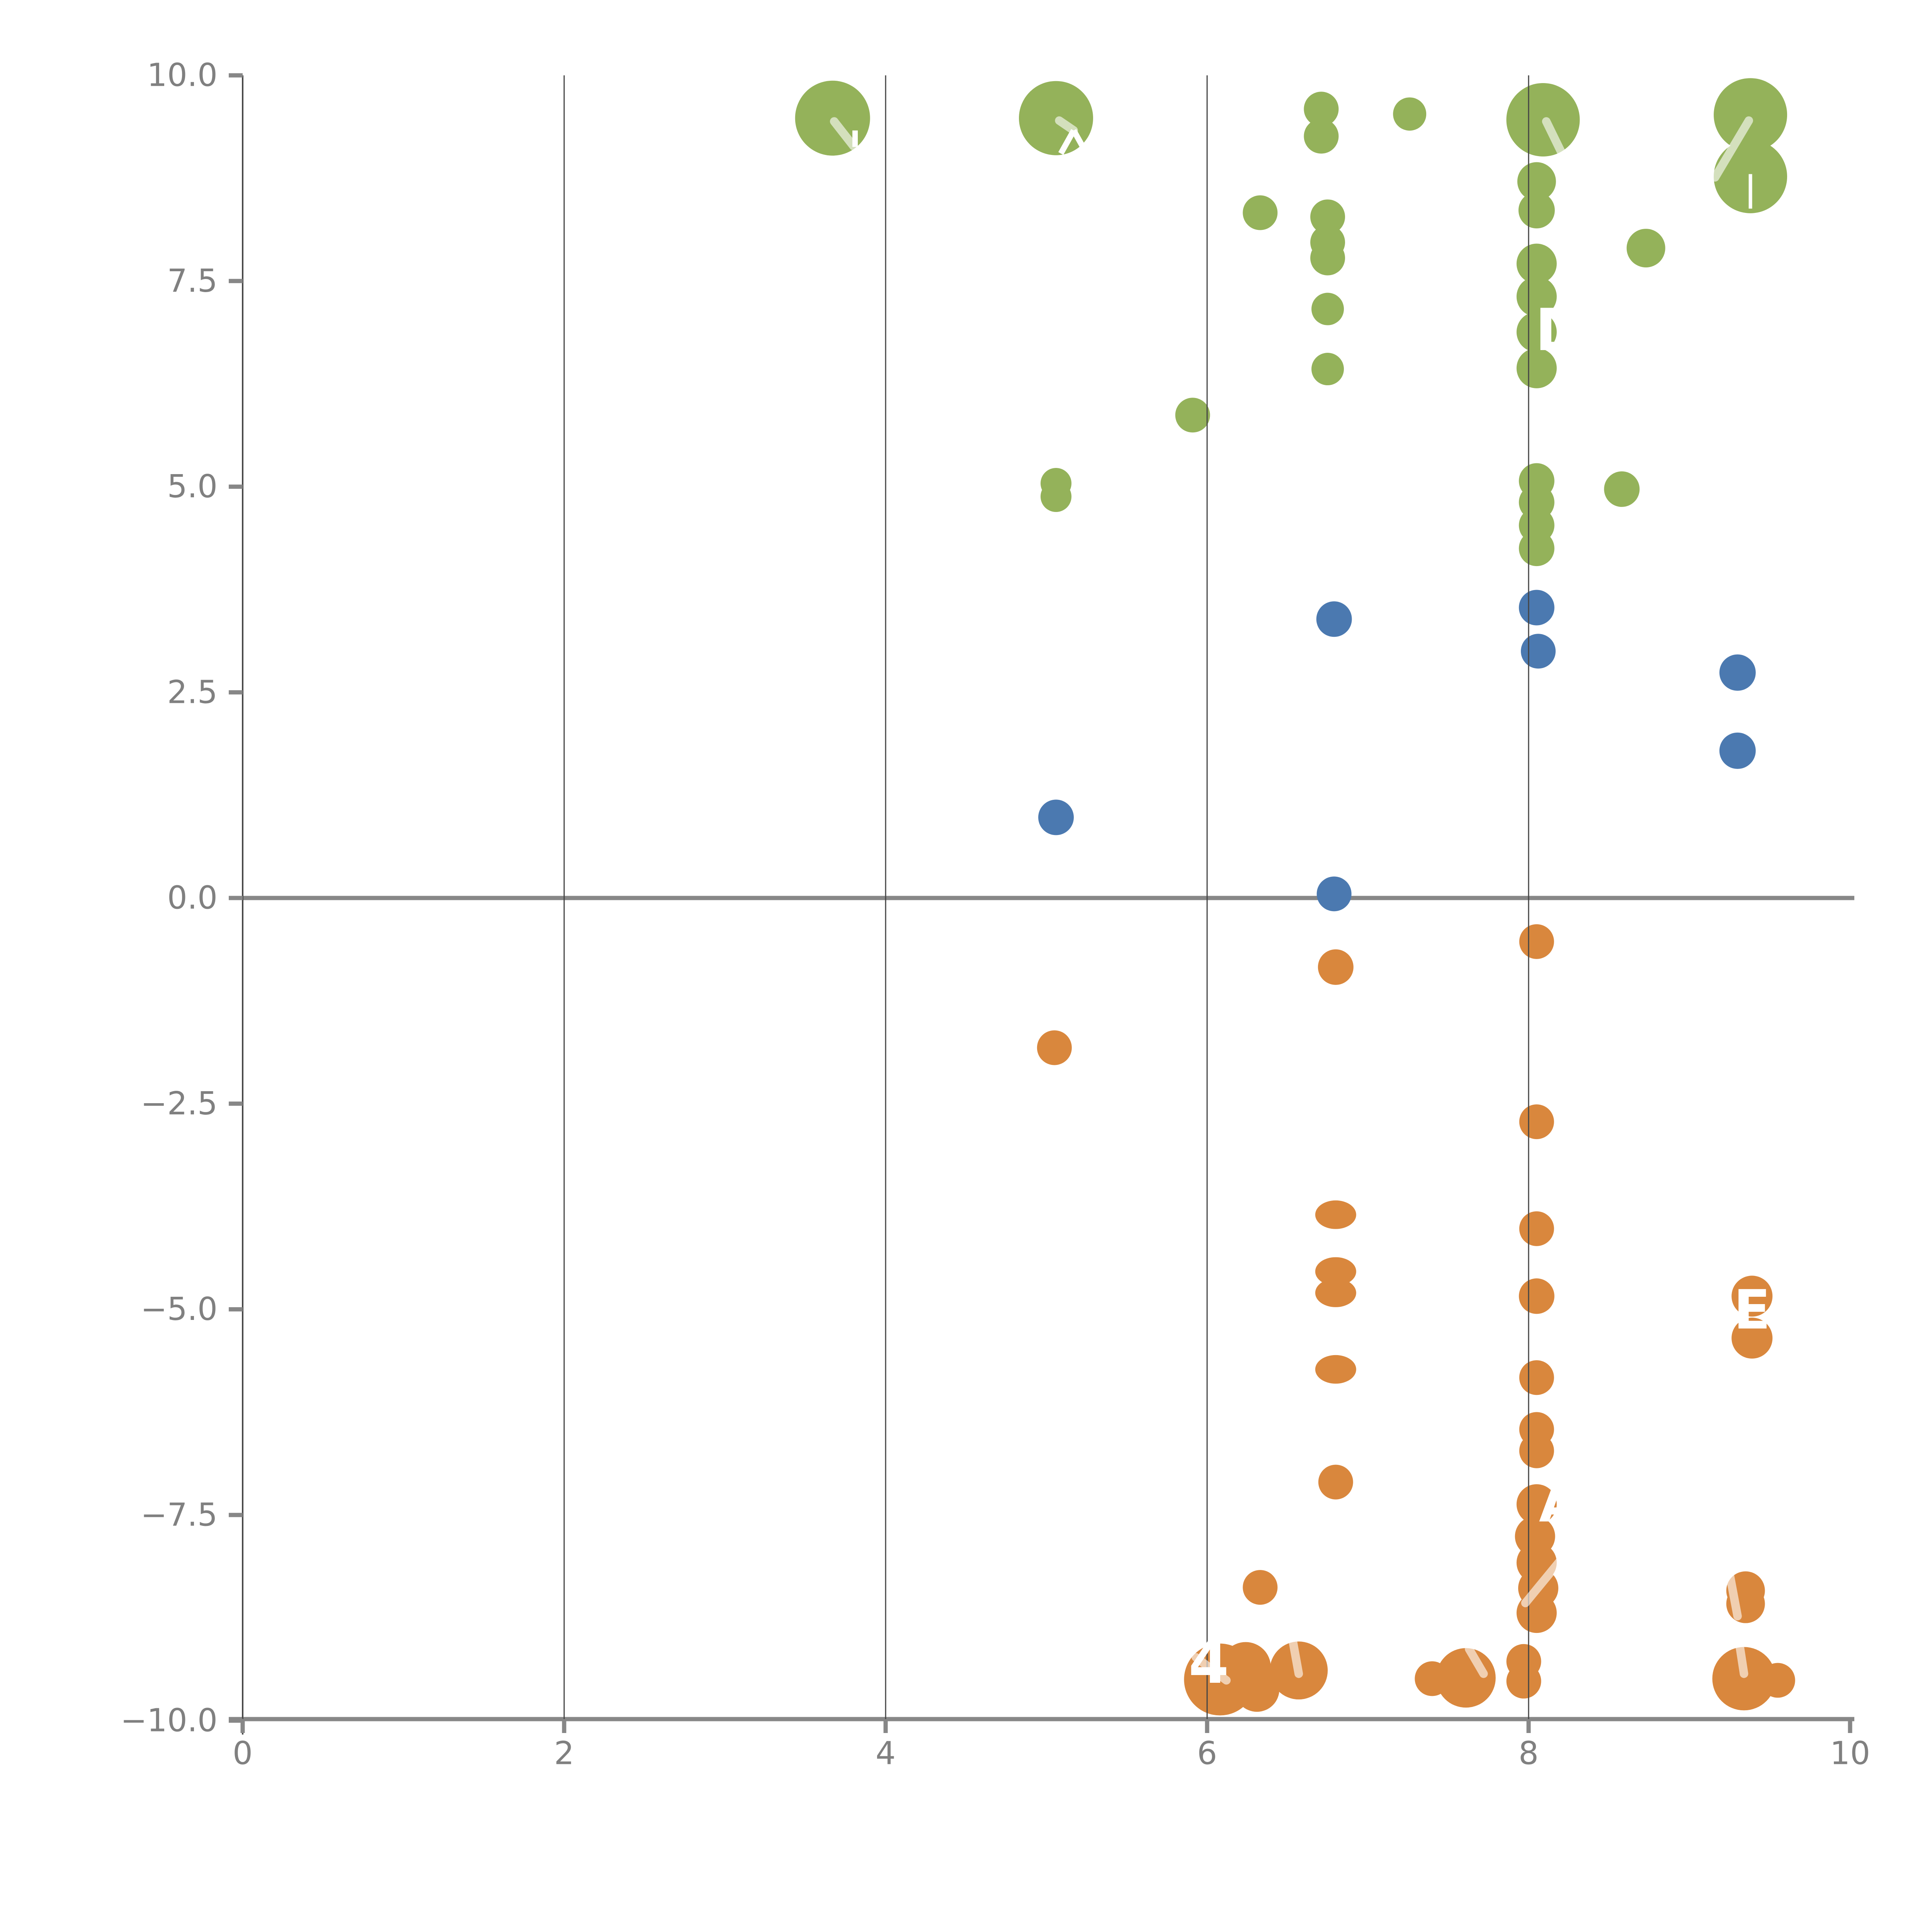 This screenshot has width=1932, height=1932. Describe the element at coordinates (1291, 322) in the screenshot. I see `series-green` at that location.